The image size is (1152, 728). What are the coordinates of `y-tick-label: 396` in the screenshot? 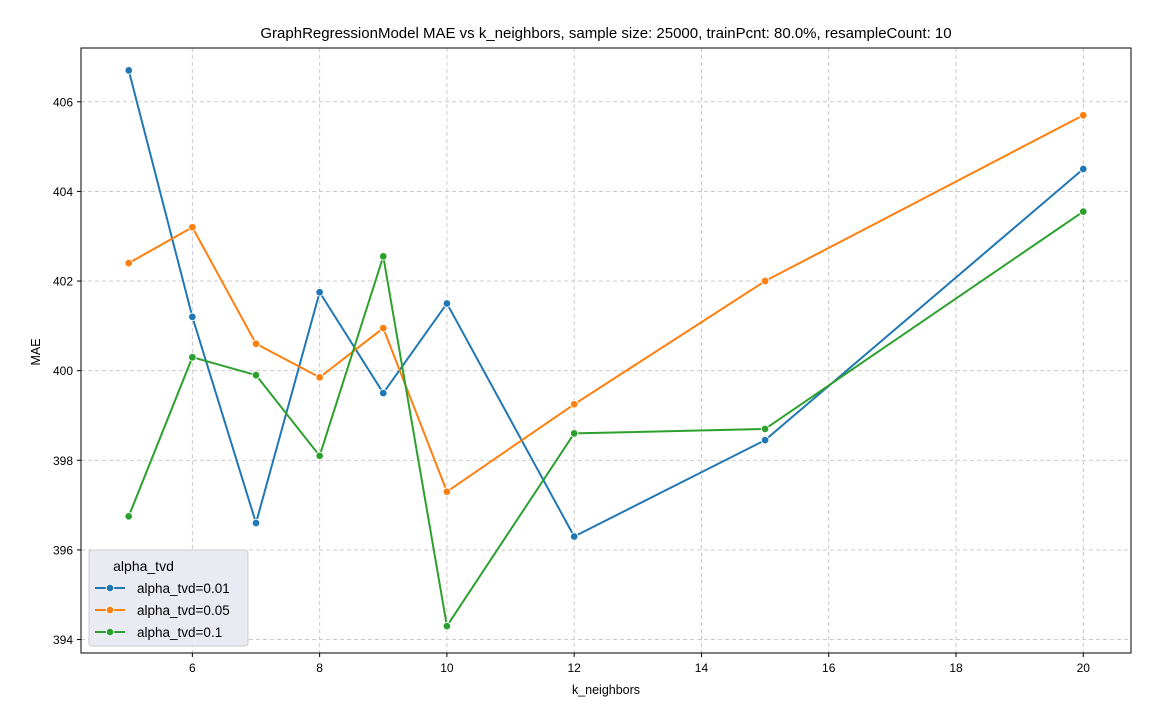 It's located at (63, 550).